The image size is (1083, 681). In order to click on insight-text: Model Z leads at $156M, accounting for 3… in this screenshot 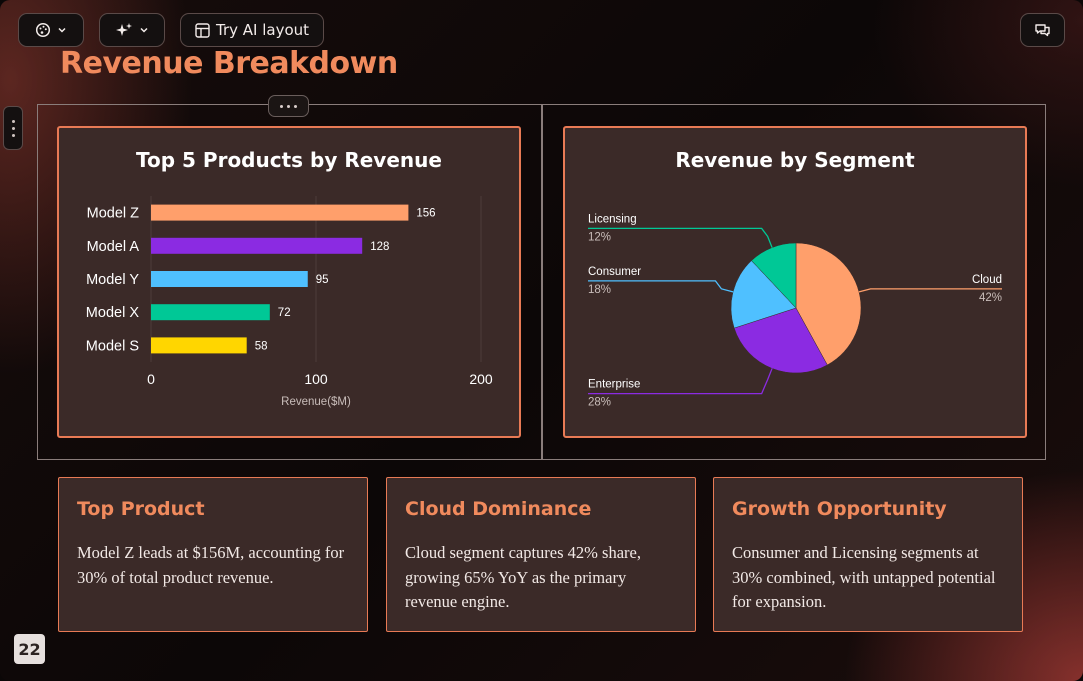, I will do `click(211, 565)`.